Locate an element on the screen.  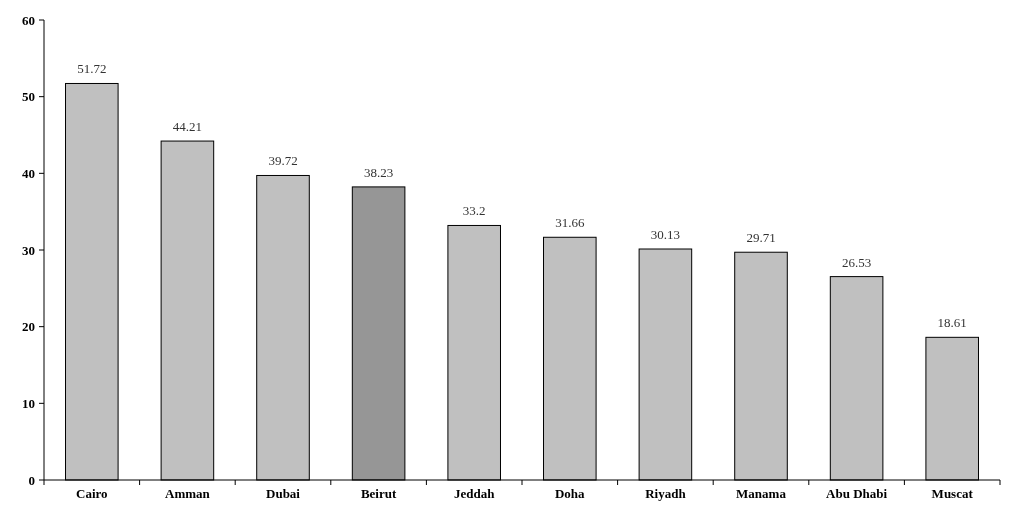
data-label: 31.66 is located at coordinates (570, 223).